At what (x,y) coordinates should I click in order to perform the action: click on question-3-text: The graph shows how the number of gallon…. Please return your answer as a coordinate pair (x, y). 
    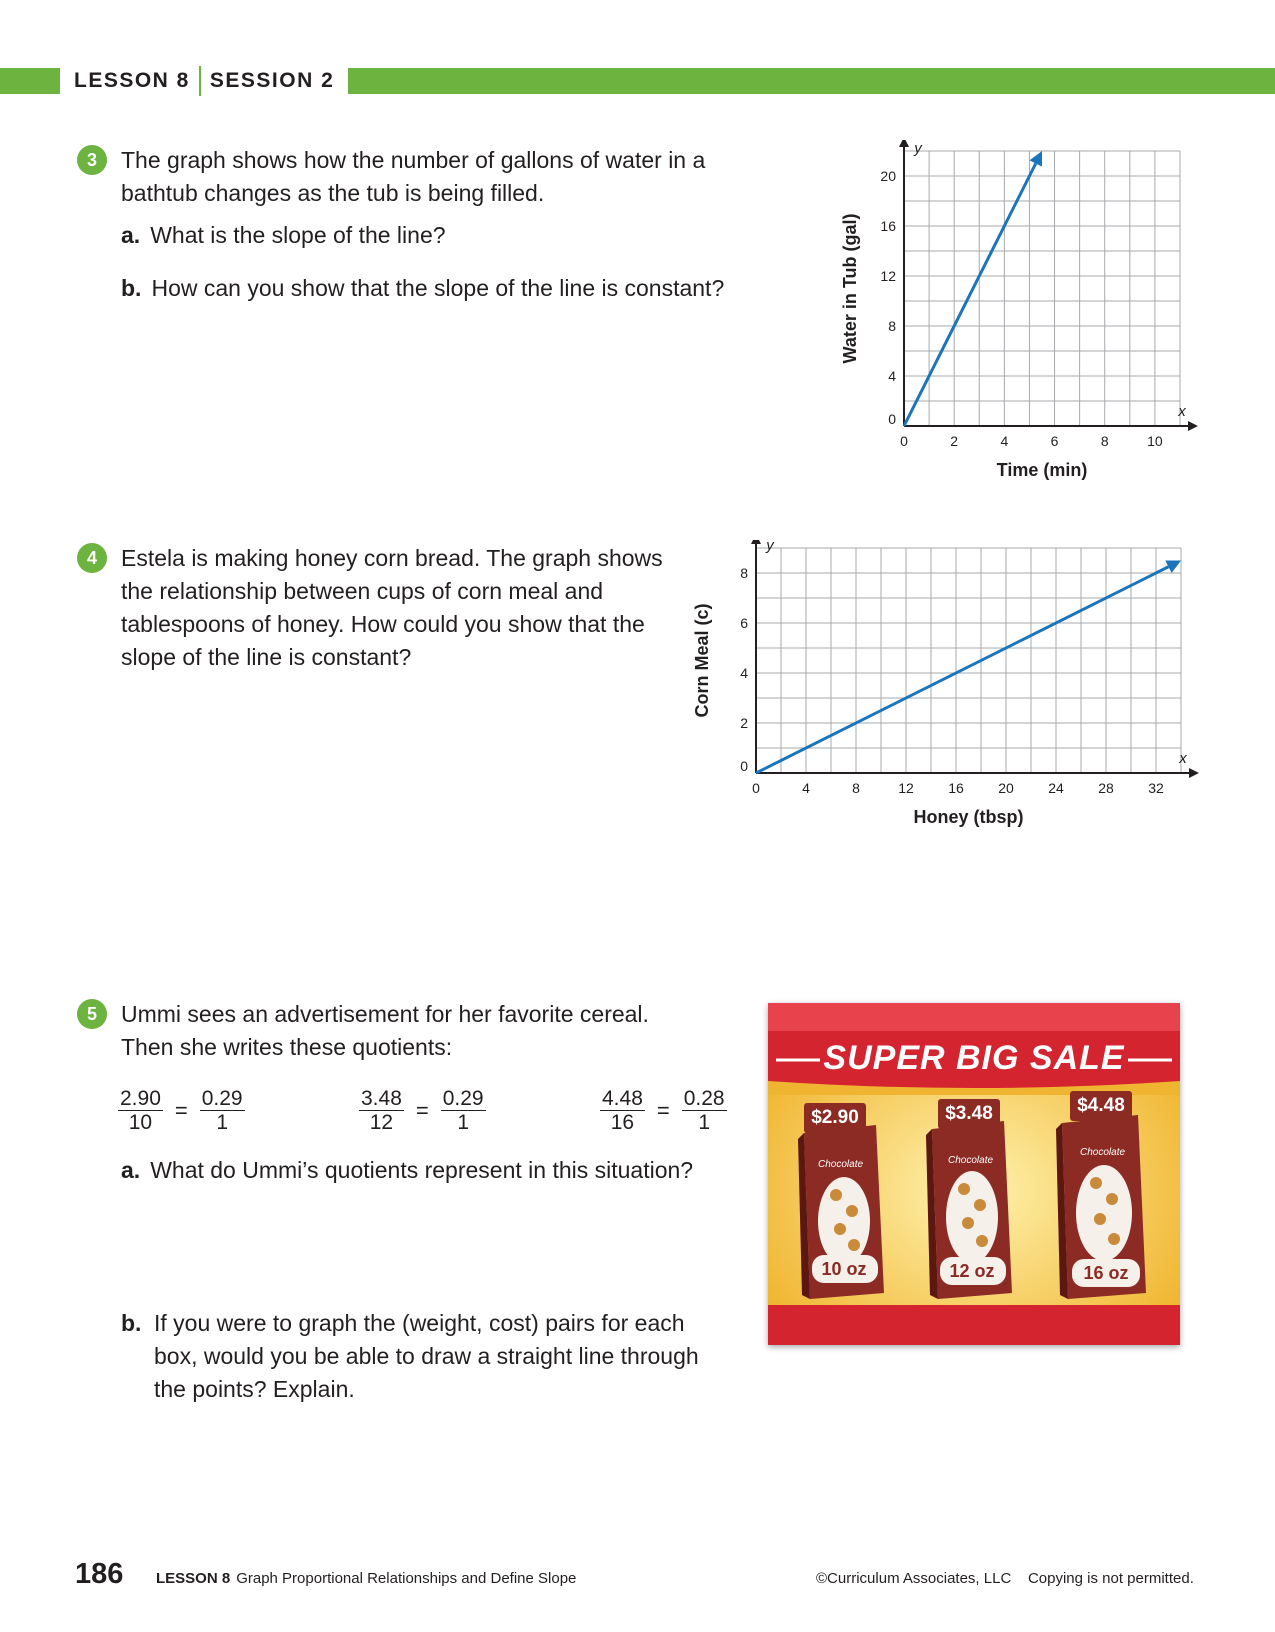
    Looking at the image, I should click on (413, 176).